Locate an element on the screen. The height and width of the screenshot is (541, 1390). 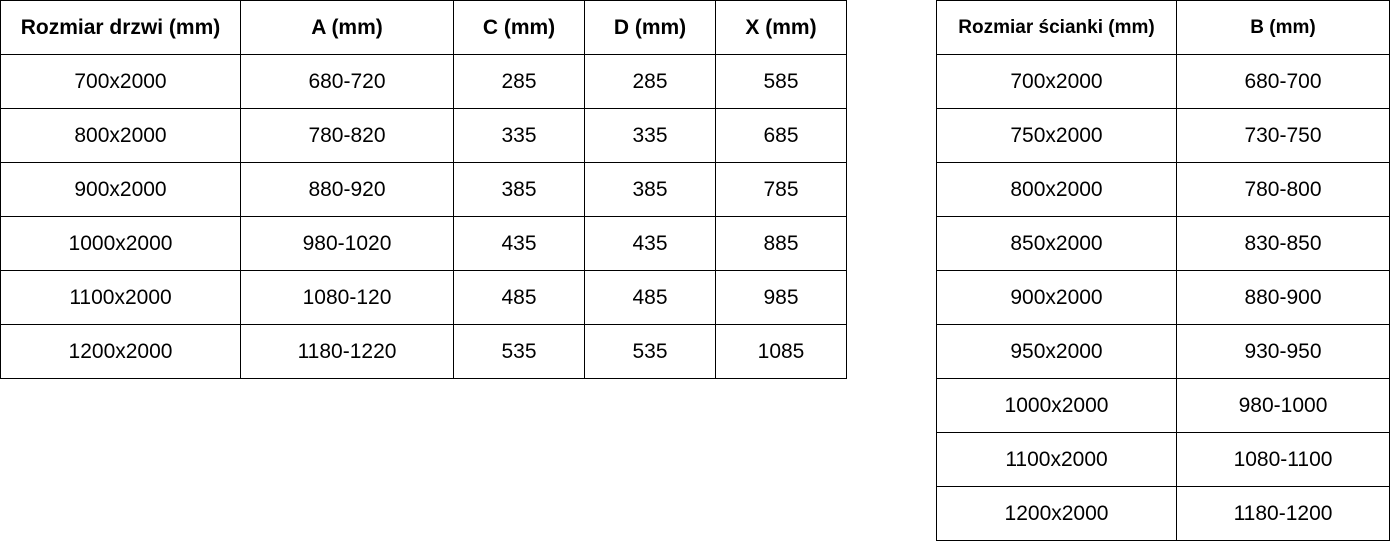
column-header: X (mm) is located at coordinates (781, 27).